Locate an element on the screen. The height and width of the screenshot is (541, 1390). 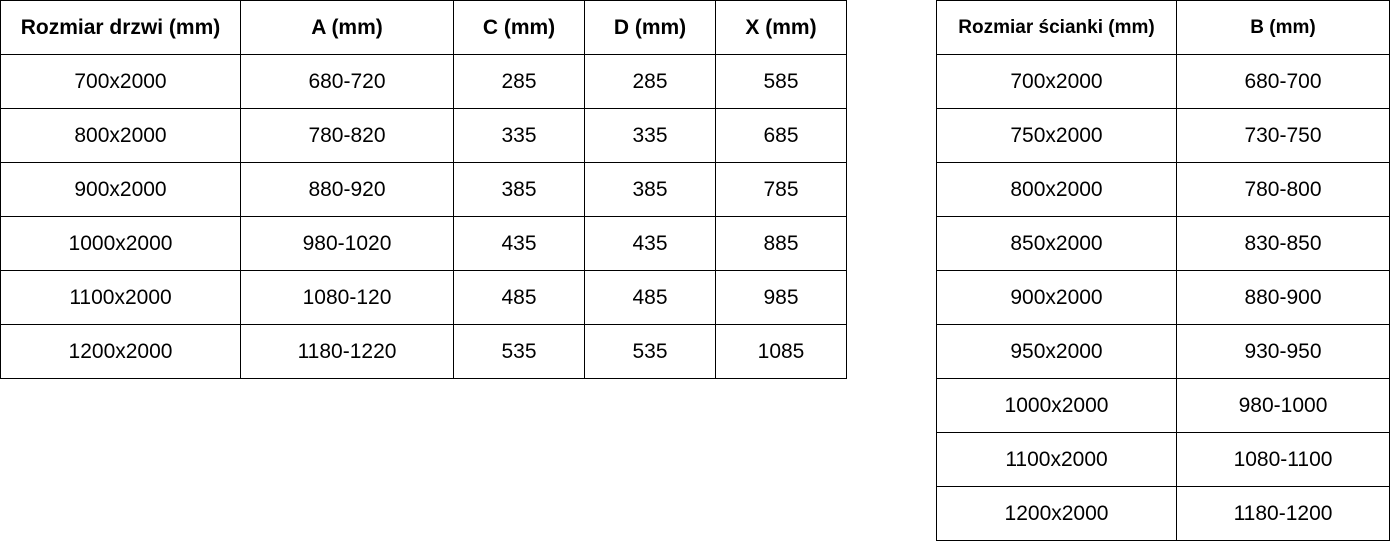
column-header: X (mm) is located at coordinates (781, 27).